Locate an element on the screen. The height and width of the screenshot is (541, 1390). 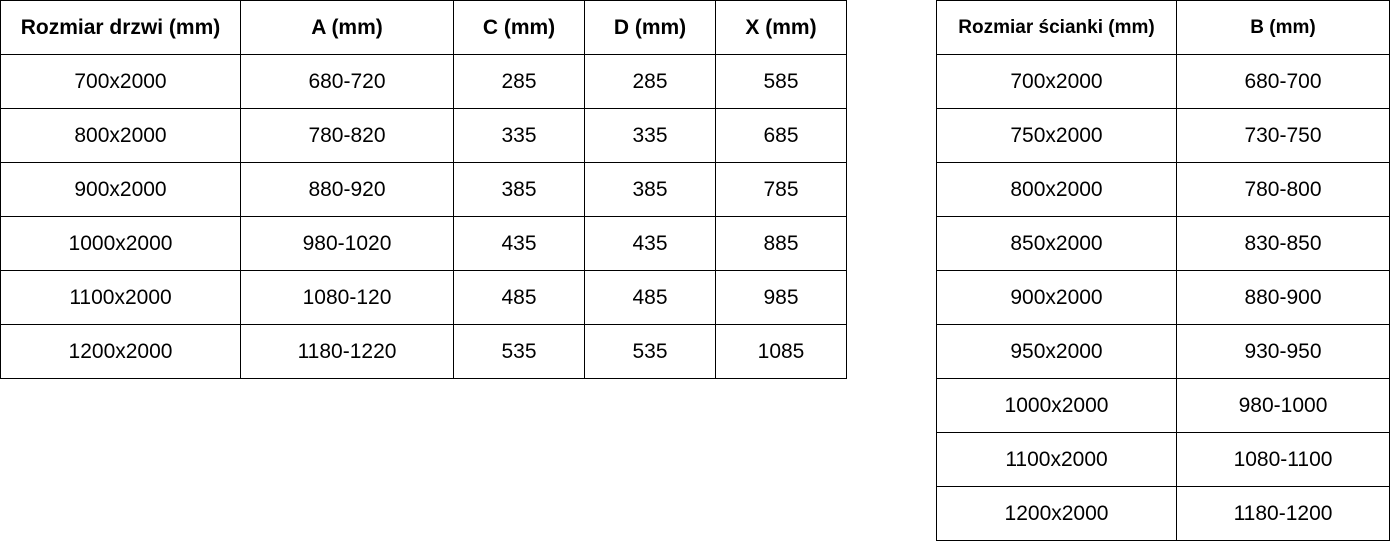
column-header: X (mm) is located at coordinates (781, 27).